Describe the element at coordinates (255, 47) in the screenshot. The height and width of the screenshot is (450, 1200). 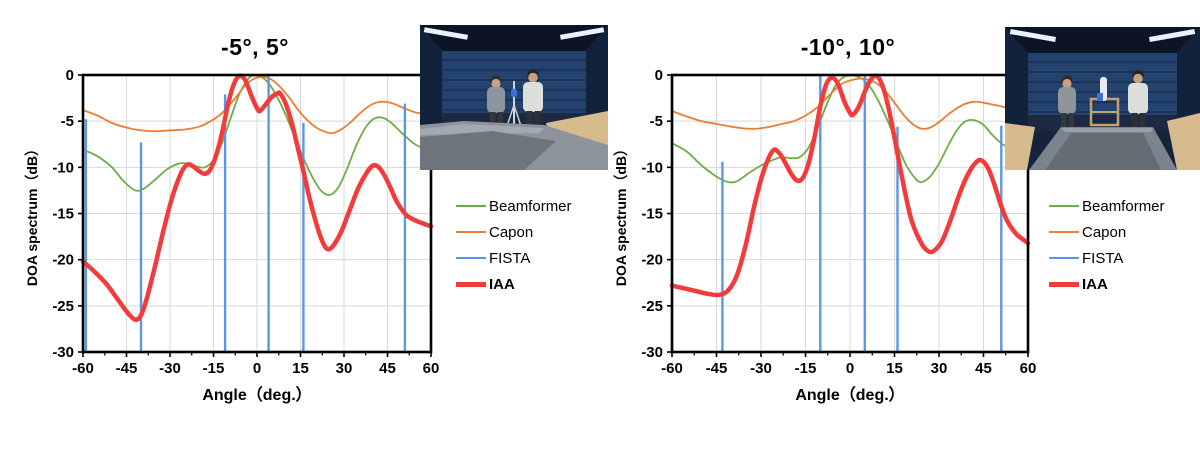
I see `chart-title-left: -5°, 5°` at that location.